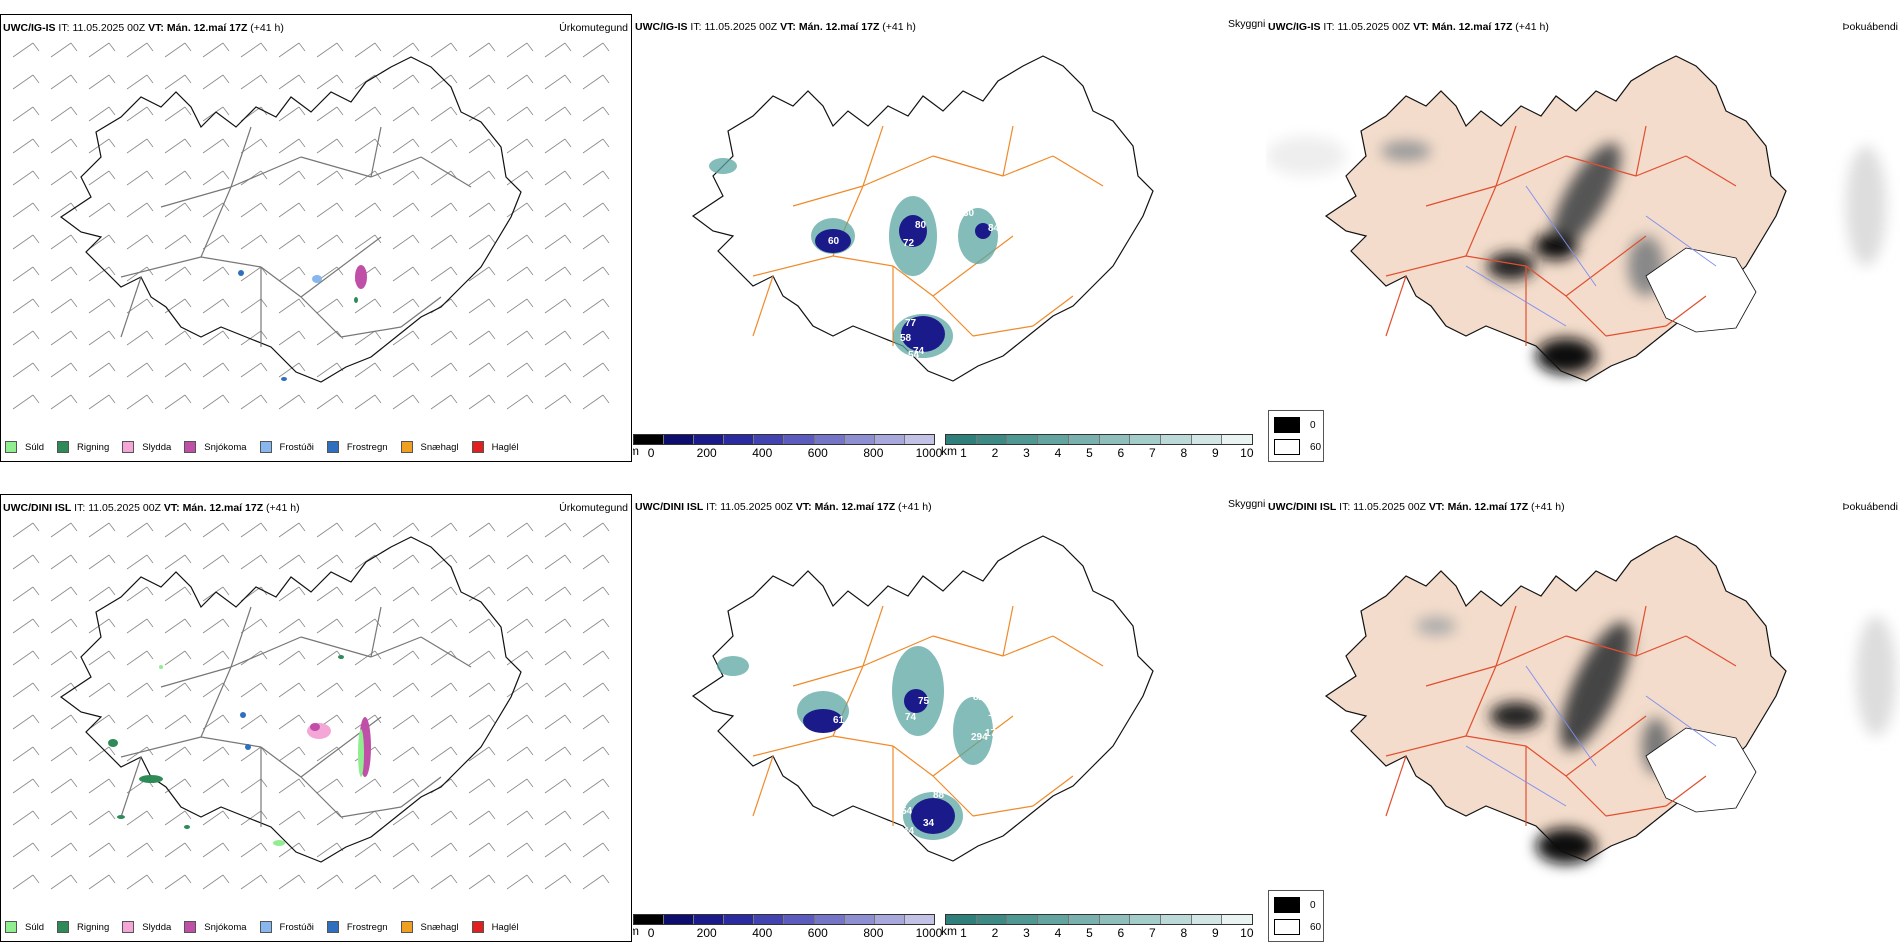 The image size is (1900, 950). What do you see at coordinates (873, 453) in the screenshot?
I see `colorbar-tick: 800` at bounding box center [873, 453].